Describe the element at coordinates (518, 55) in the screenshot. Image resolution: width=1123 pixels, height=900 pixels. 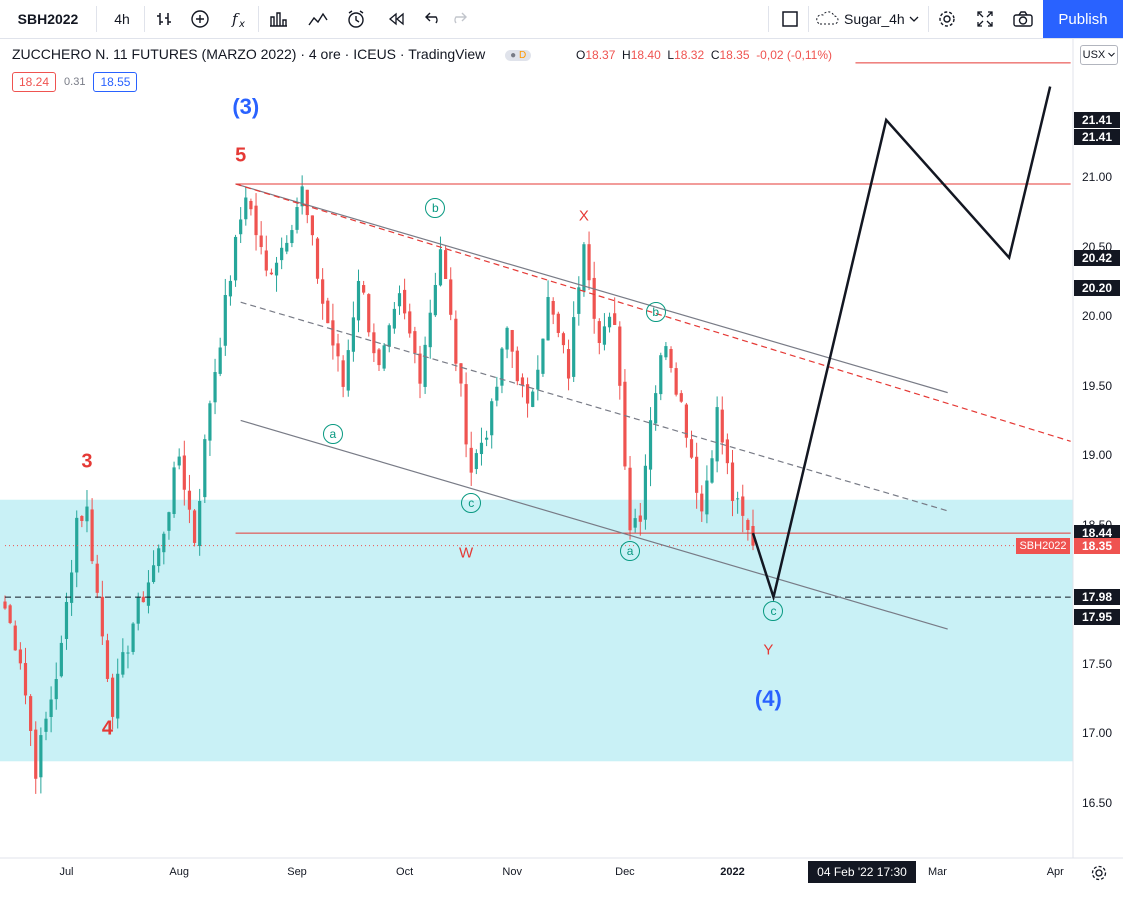
I see `eye-badge: ● D` at that location.